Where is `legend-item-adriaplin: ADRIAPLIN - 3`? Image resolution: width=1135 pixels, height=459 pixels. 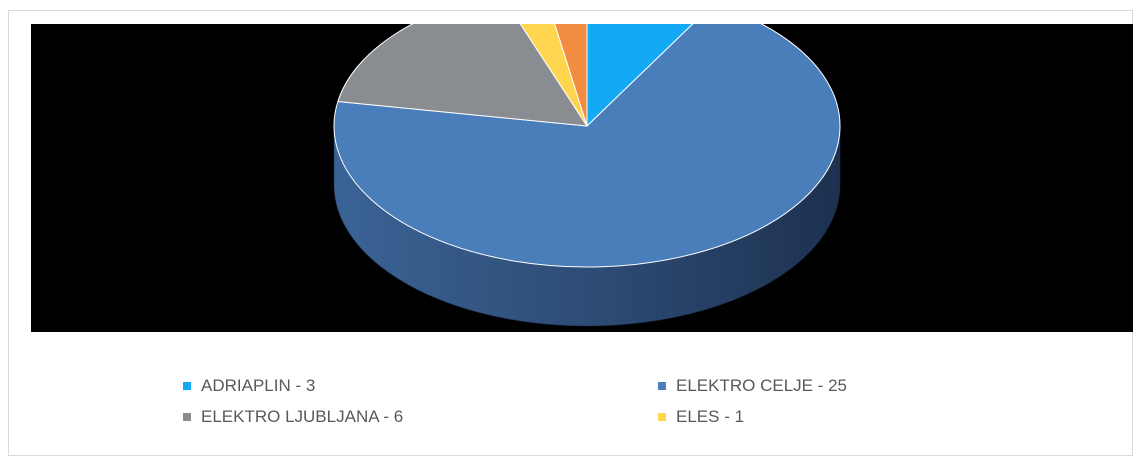 legend-item-adriaplin: ADRIAPLIN - 3 is located at coordinates (249, 386).